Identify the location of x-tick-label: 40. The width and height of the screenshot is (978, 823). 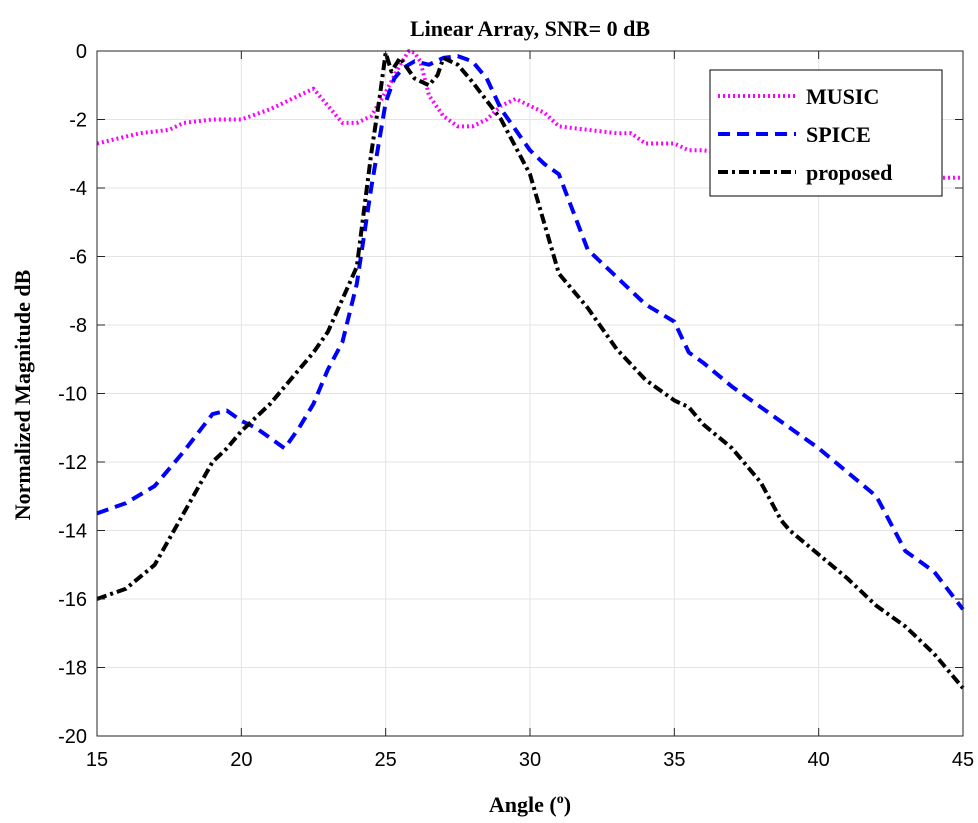
(819, 760).